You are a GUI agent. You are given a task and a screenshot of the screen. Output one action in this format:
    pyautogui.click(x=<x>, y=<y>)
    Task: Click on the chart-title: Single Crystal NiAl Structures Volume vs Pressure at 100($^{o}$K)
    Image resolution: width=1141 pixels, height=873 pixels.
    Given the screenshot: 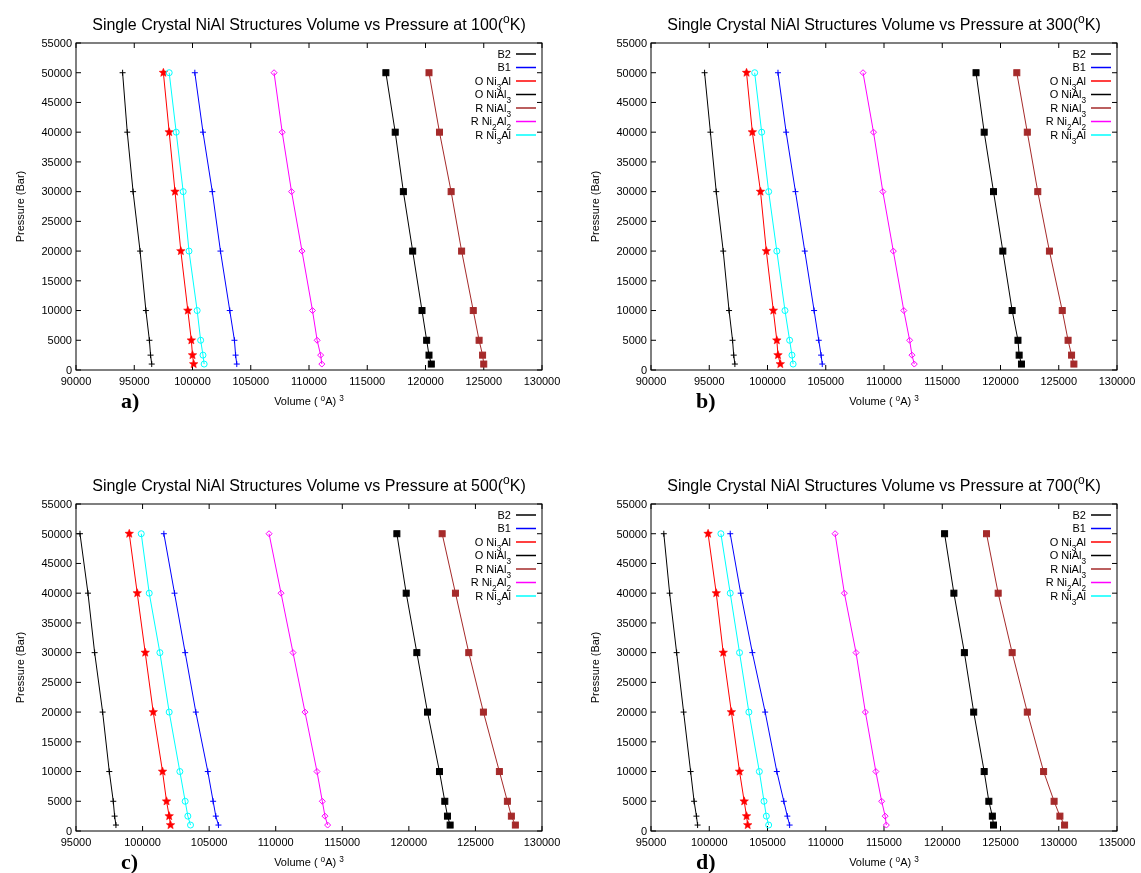 What is the action you would take?
    pyautogui.click(x=309, y=22)
    